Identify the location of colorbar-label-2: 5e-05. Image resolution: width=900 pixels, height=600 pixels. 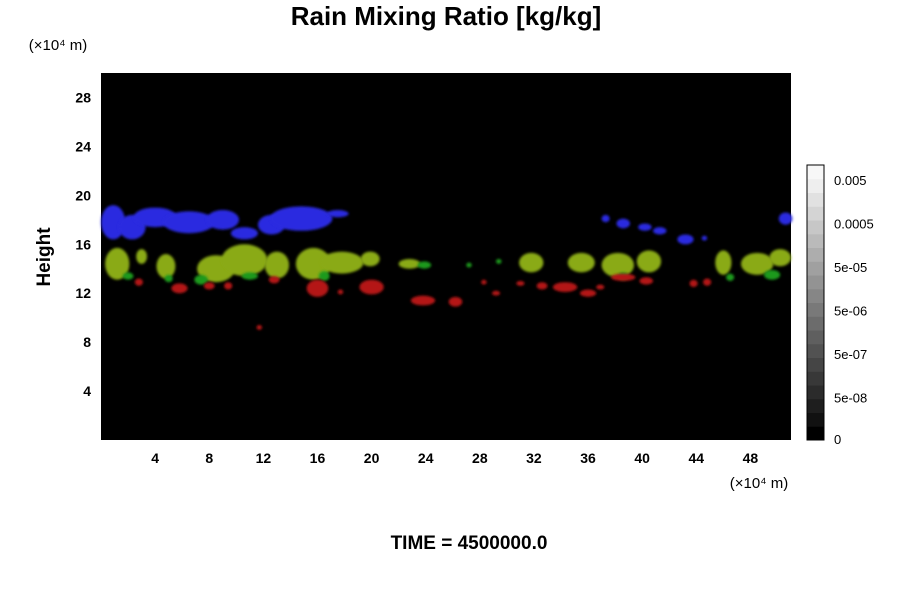
(850, 267).